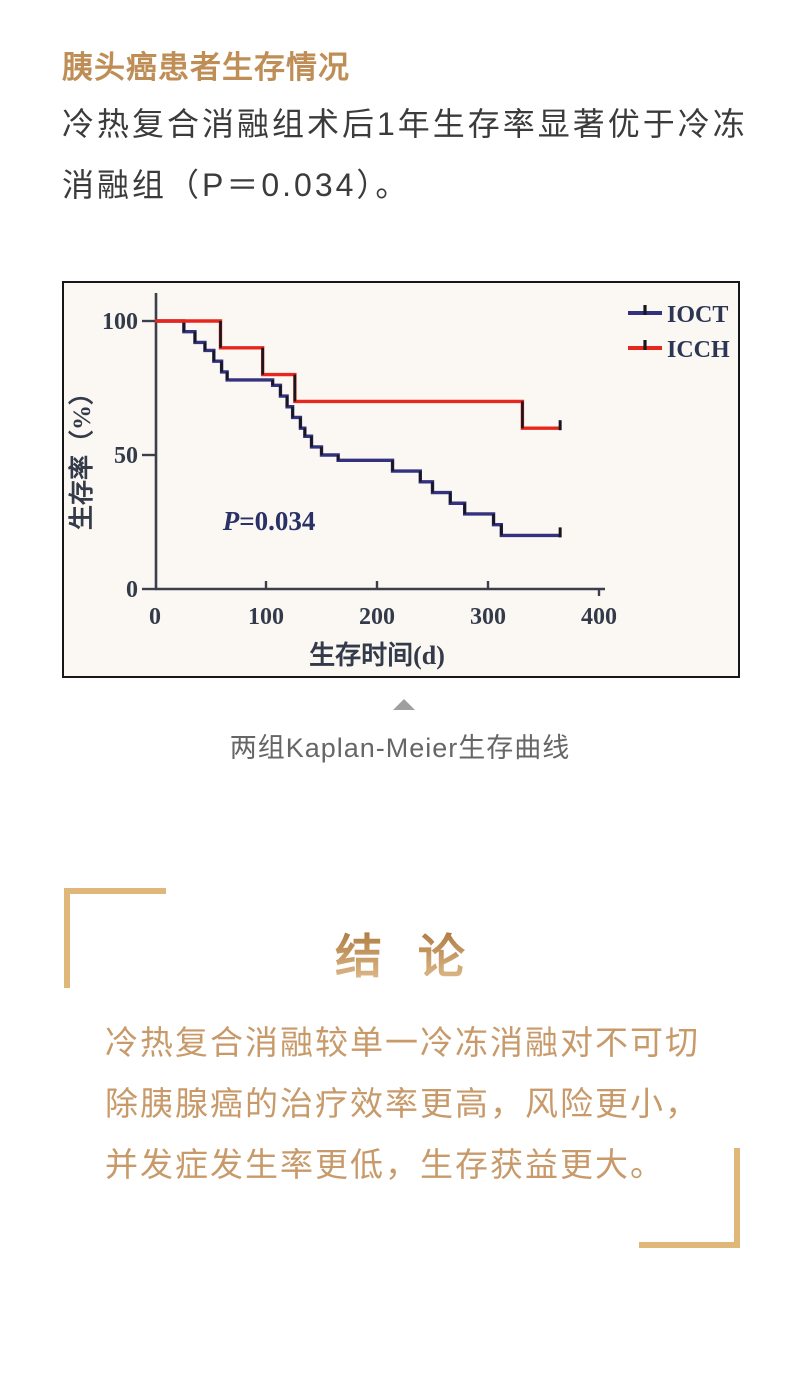 Image resolution: width=800 pixels, height=1378 pixels. Describe the element at coordinates (236, 185) in the screenshot. I see `intro-line-2: 消融组（P＝0.034）。` at that location.